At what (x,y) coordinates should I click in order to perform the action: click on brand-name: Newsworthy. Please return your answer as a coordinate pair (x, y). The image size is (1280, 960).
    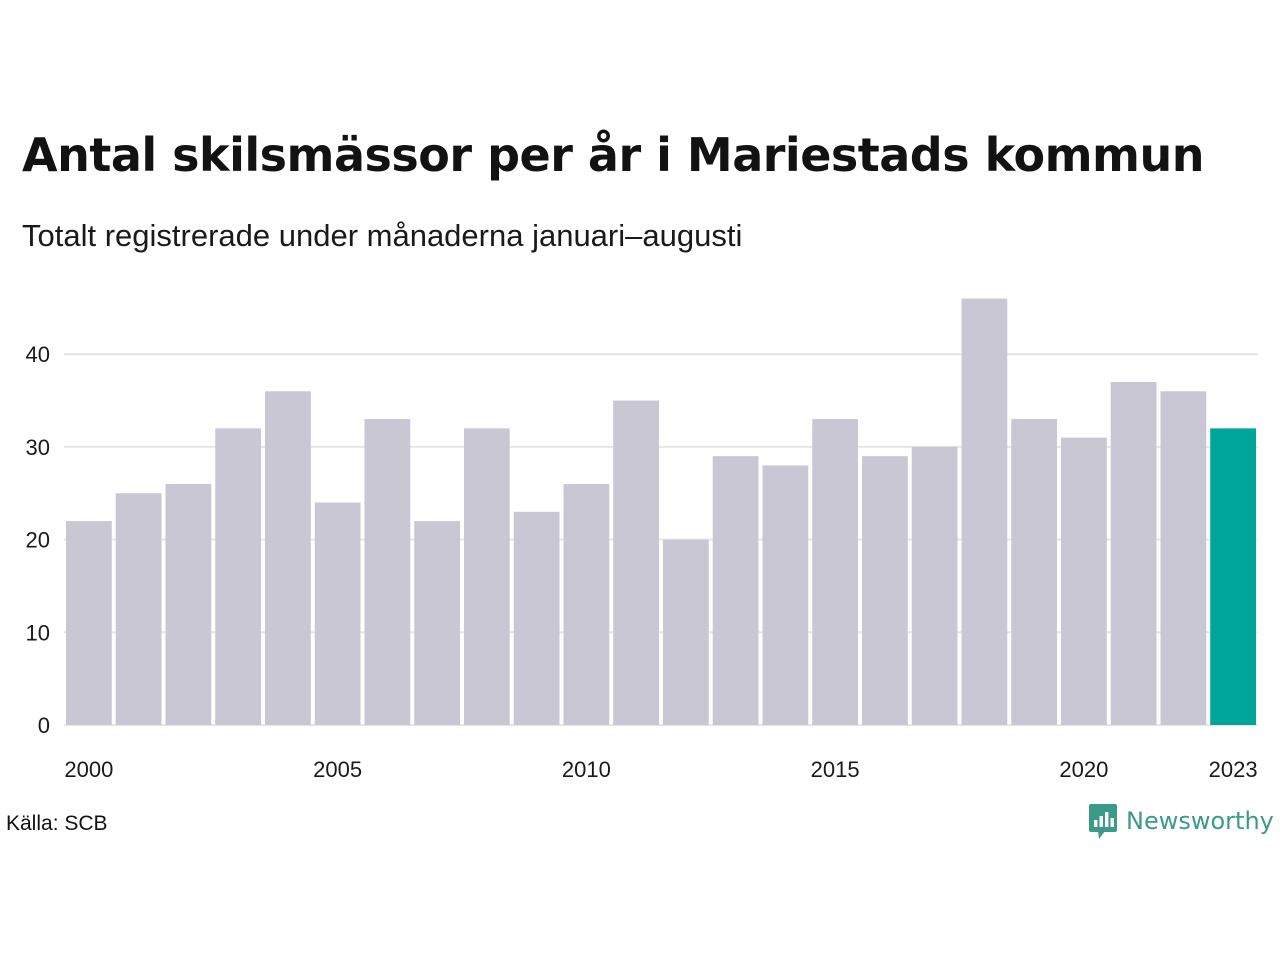
    Looking at the image, I should click on (1200, 821).